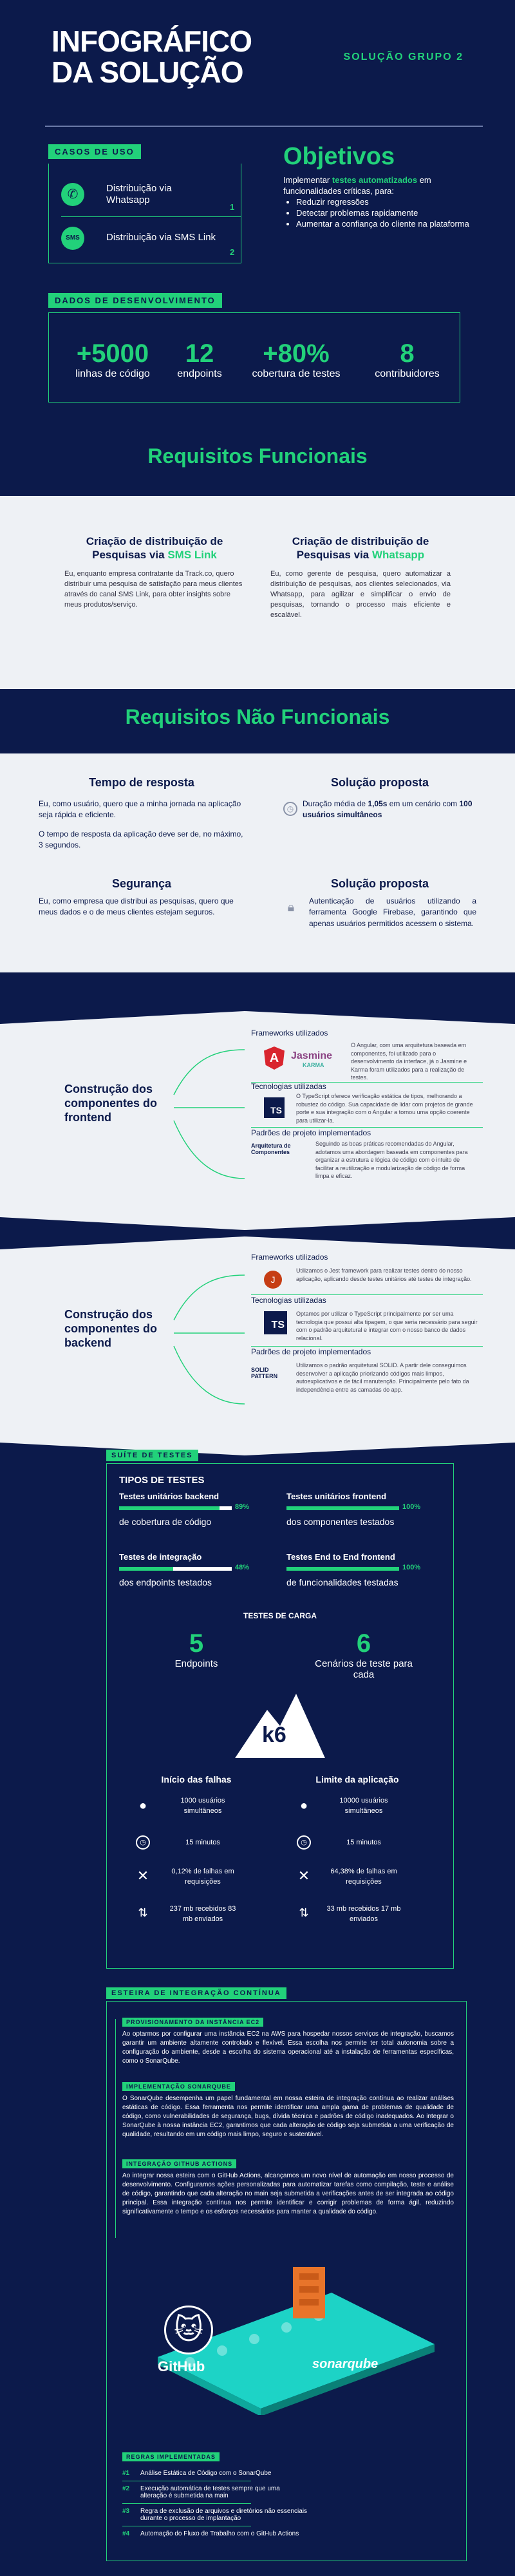  Describe the element at coordinates (378, 804) in the screenshot. I see `text-bold: 1,05s` at that location.